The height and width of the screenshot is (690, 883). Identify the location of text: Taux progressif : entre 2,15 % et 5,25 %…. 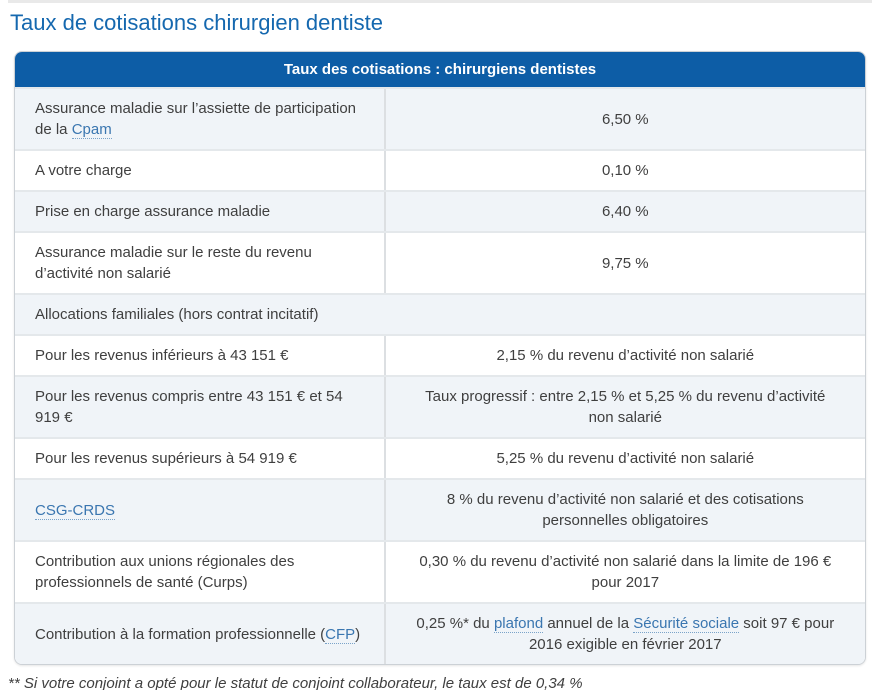
(625, 407).